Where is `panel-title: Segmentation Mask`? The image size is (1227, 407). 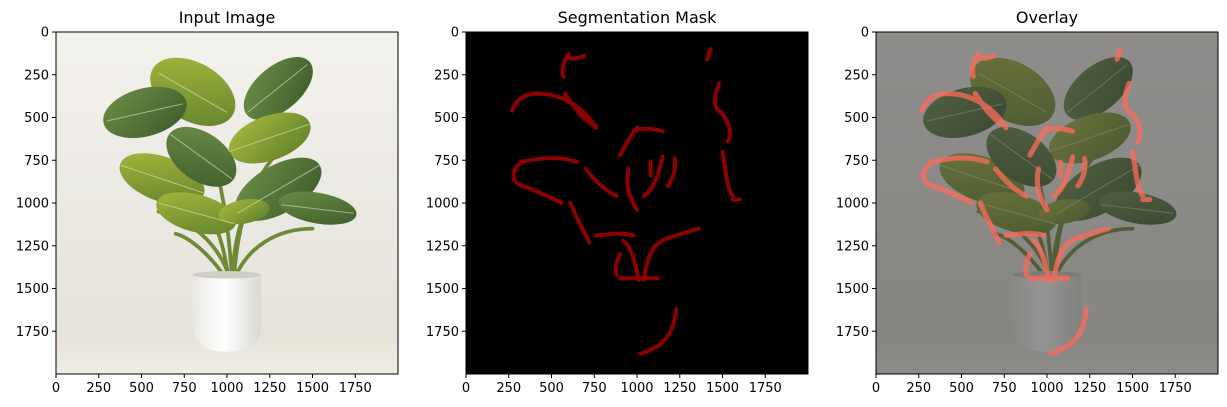
panel-title: Segmentation Mask is located at coordinates (637, 17).